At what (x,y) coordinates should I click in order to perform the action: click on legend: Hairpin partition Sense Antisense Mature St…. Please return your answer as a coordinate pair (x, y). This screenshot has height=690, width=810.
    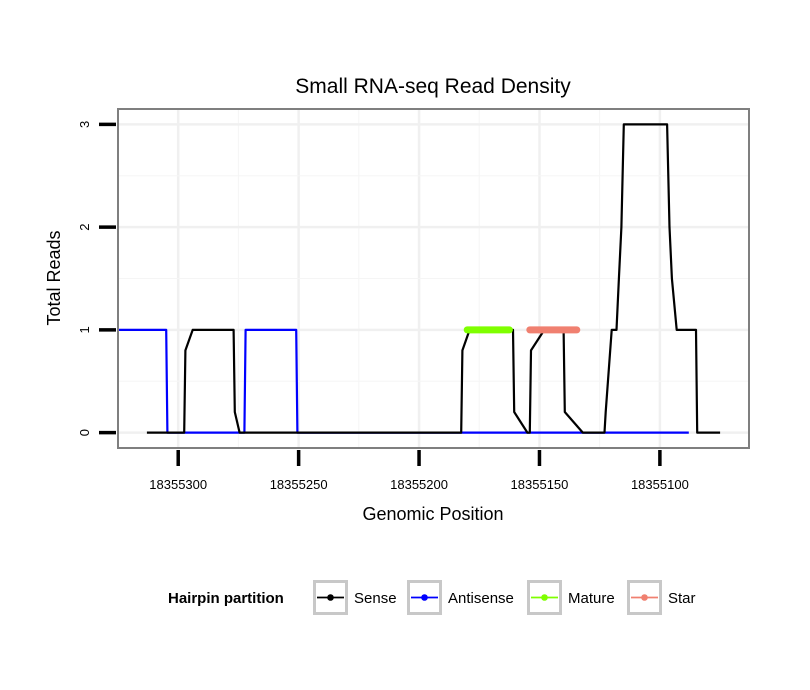
    Looking at the image, I should click on (432, 597).